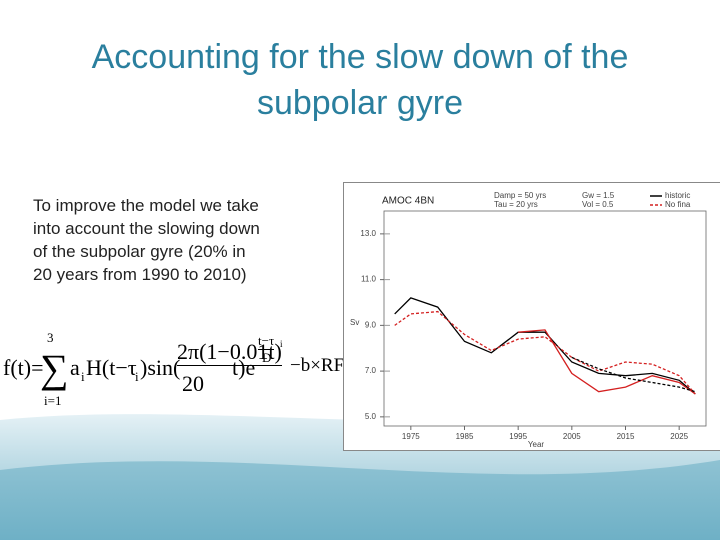  What do you see at coordinates (139, 251) in the screenshot?
I see `body-line: of the subpolar gyre (20% in` at bounding box center [139, 251].